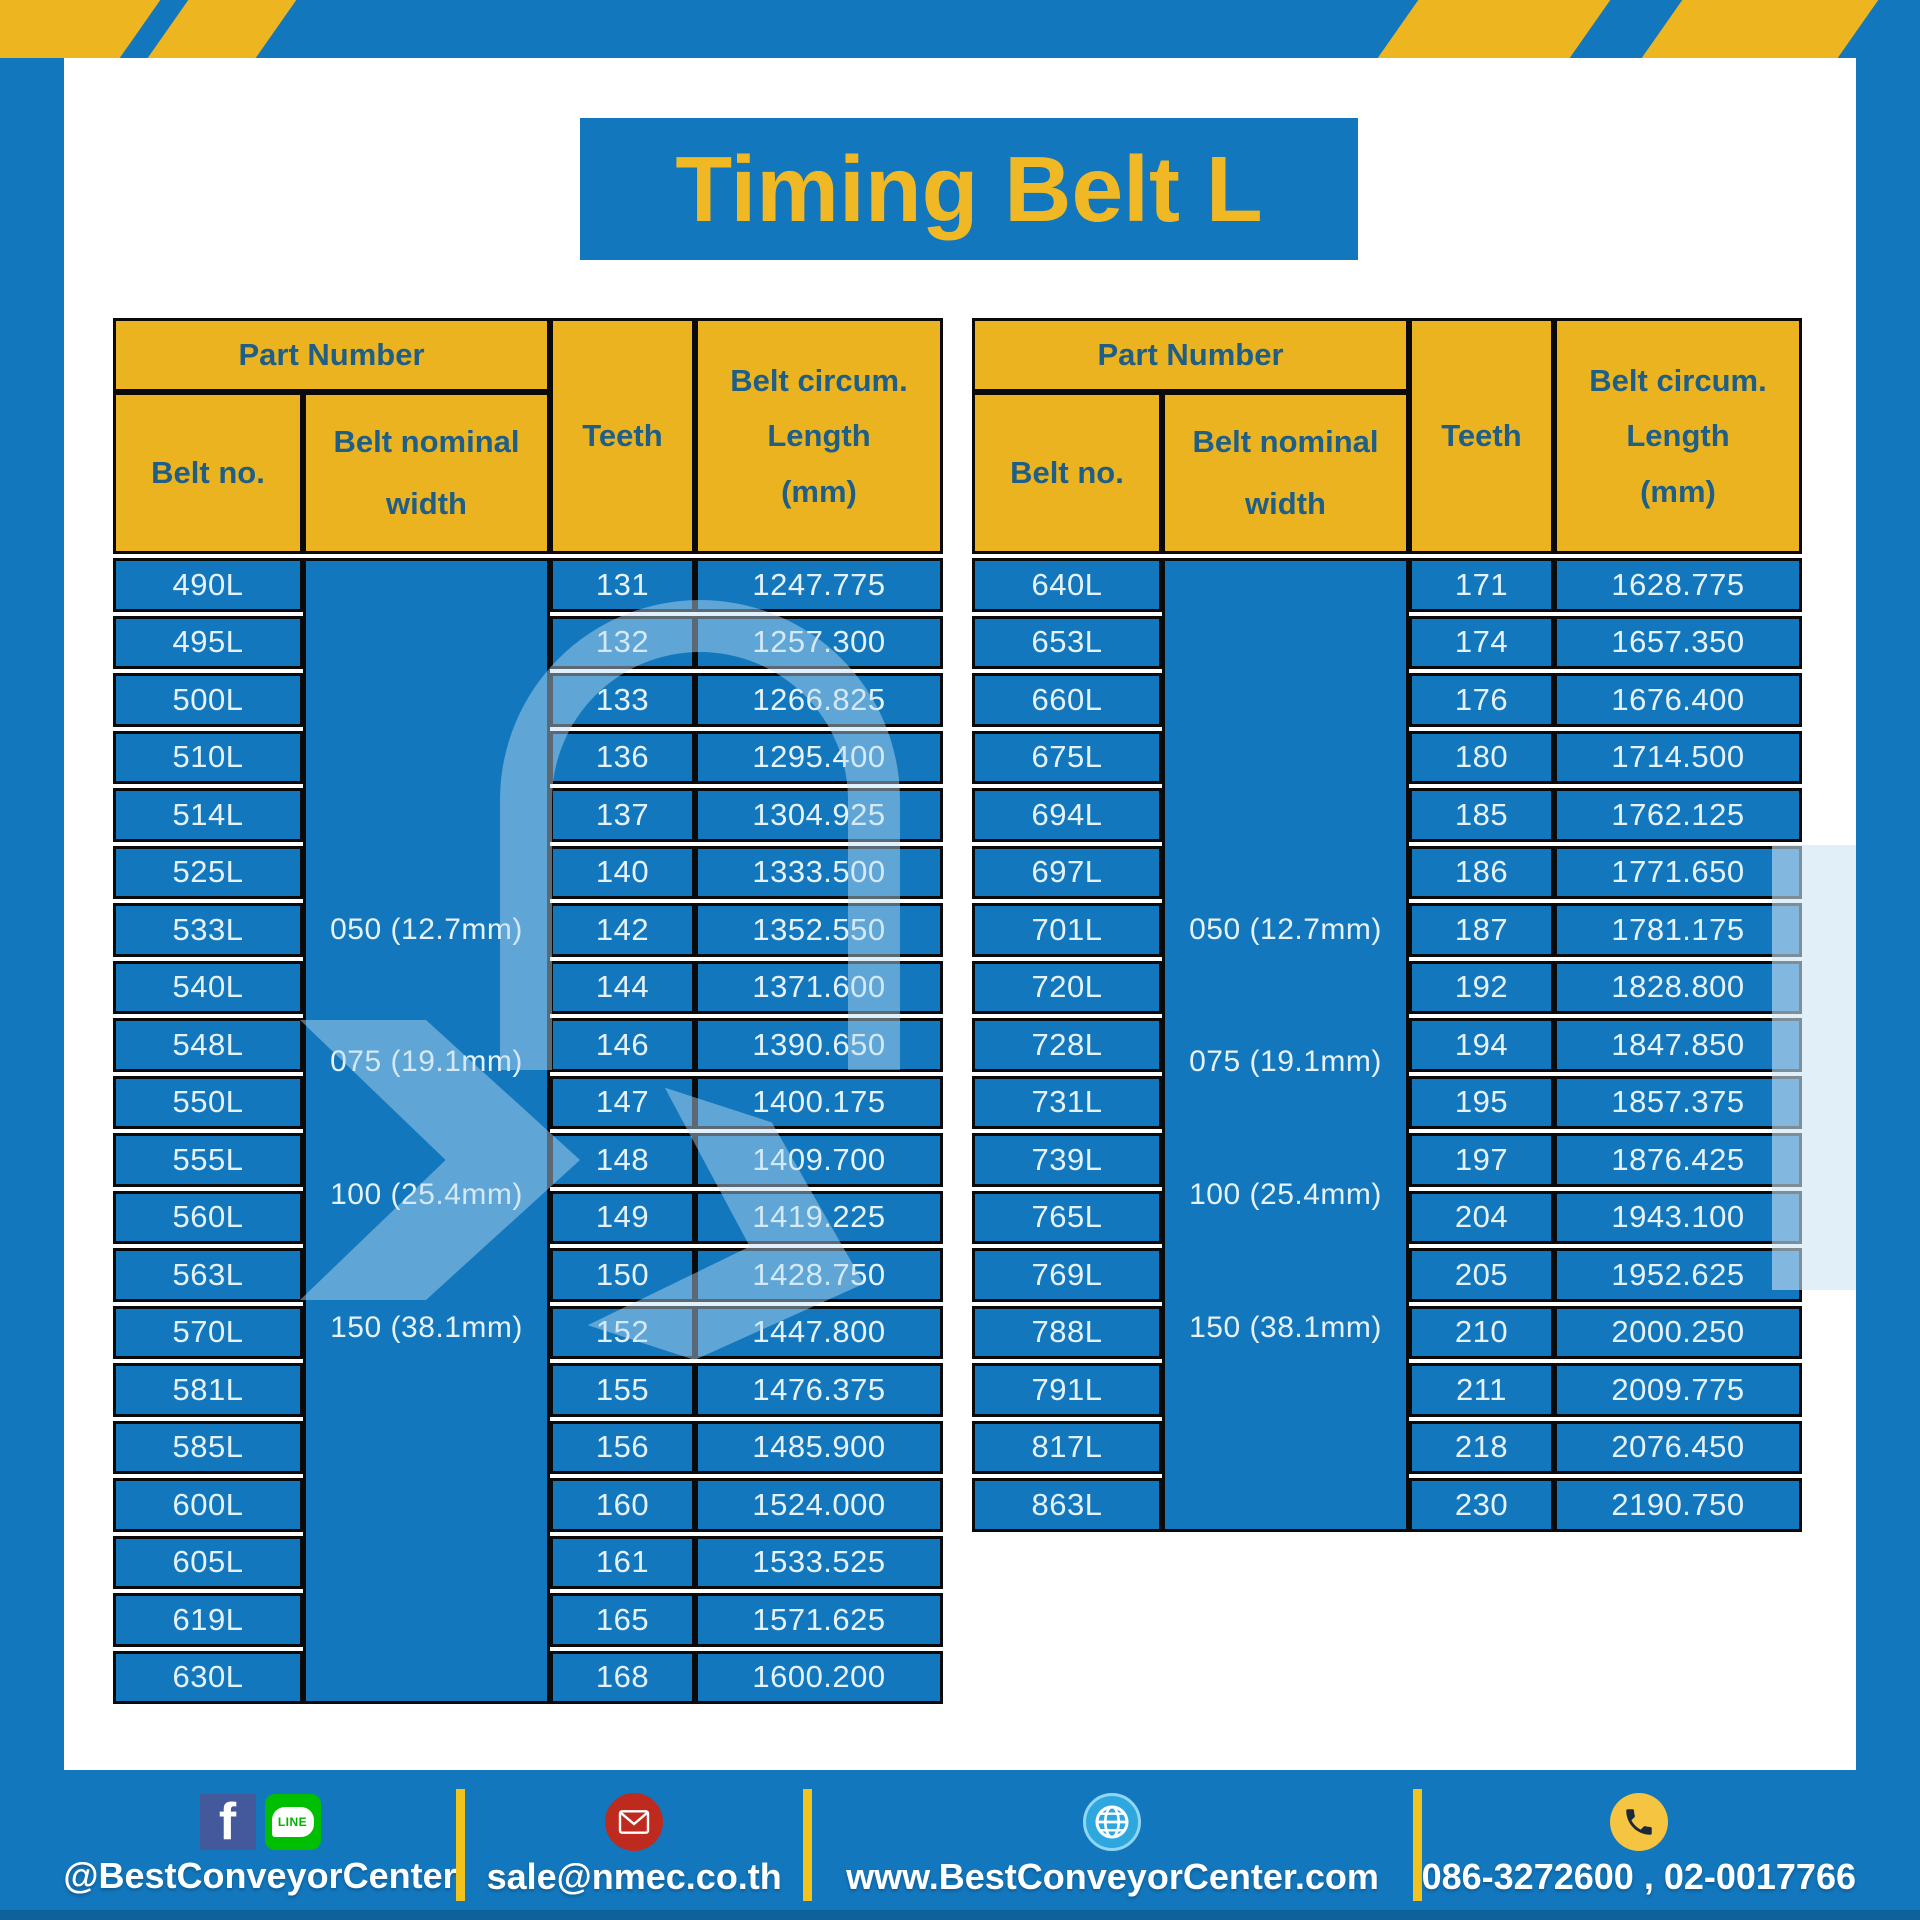 Image resolution: width=1920 pixels, height=1920 pixels. What do you see at coordinates (819, 1045) in the screenshot?
I see `length-cell: 1390.650` at bounding box center [819, 1045].